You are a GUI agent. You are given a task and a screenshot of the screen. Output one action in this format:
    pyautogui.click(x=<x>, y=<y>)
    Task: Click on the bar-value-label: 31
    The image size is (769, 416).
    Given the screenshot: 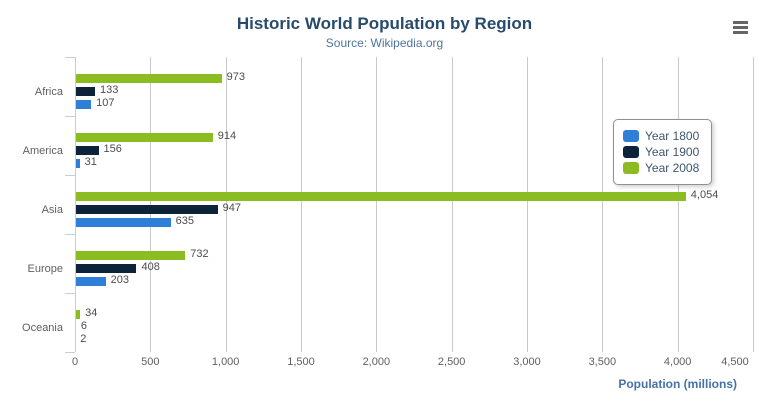 What is the action you would take?
    pyautogui.click(x=90, y=162)
    